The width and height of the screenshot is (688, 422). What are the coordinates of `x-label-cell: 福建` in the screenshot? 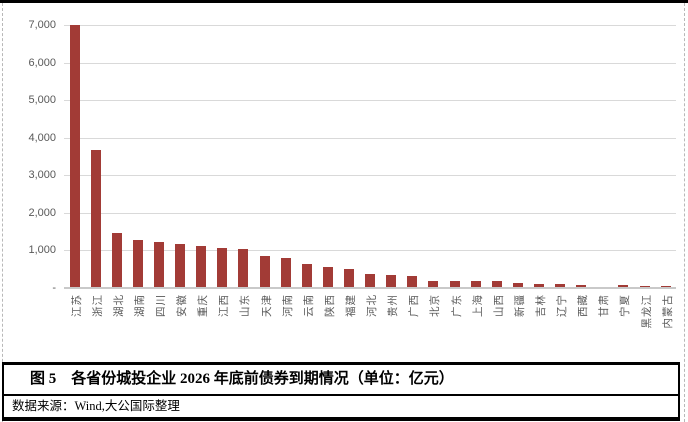 It's located at (348, 325).